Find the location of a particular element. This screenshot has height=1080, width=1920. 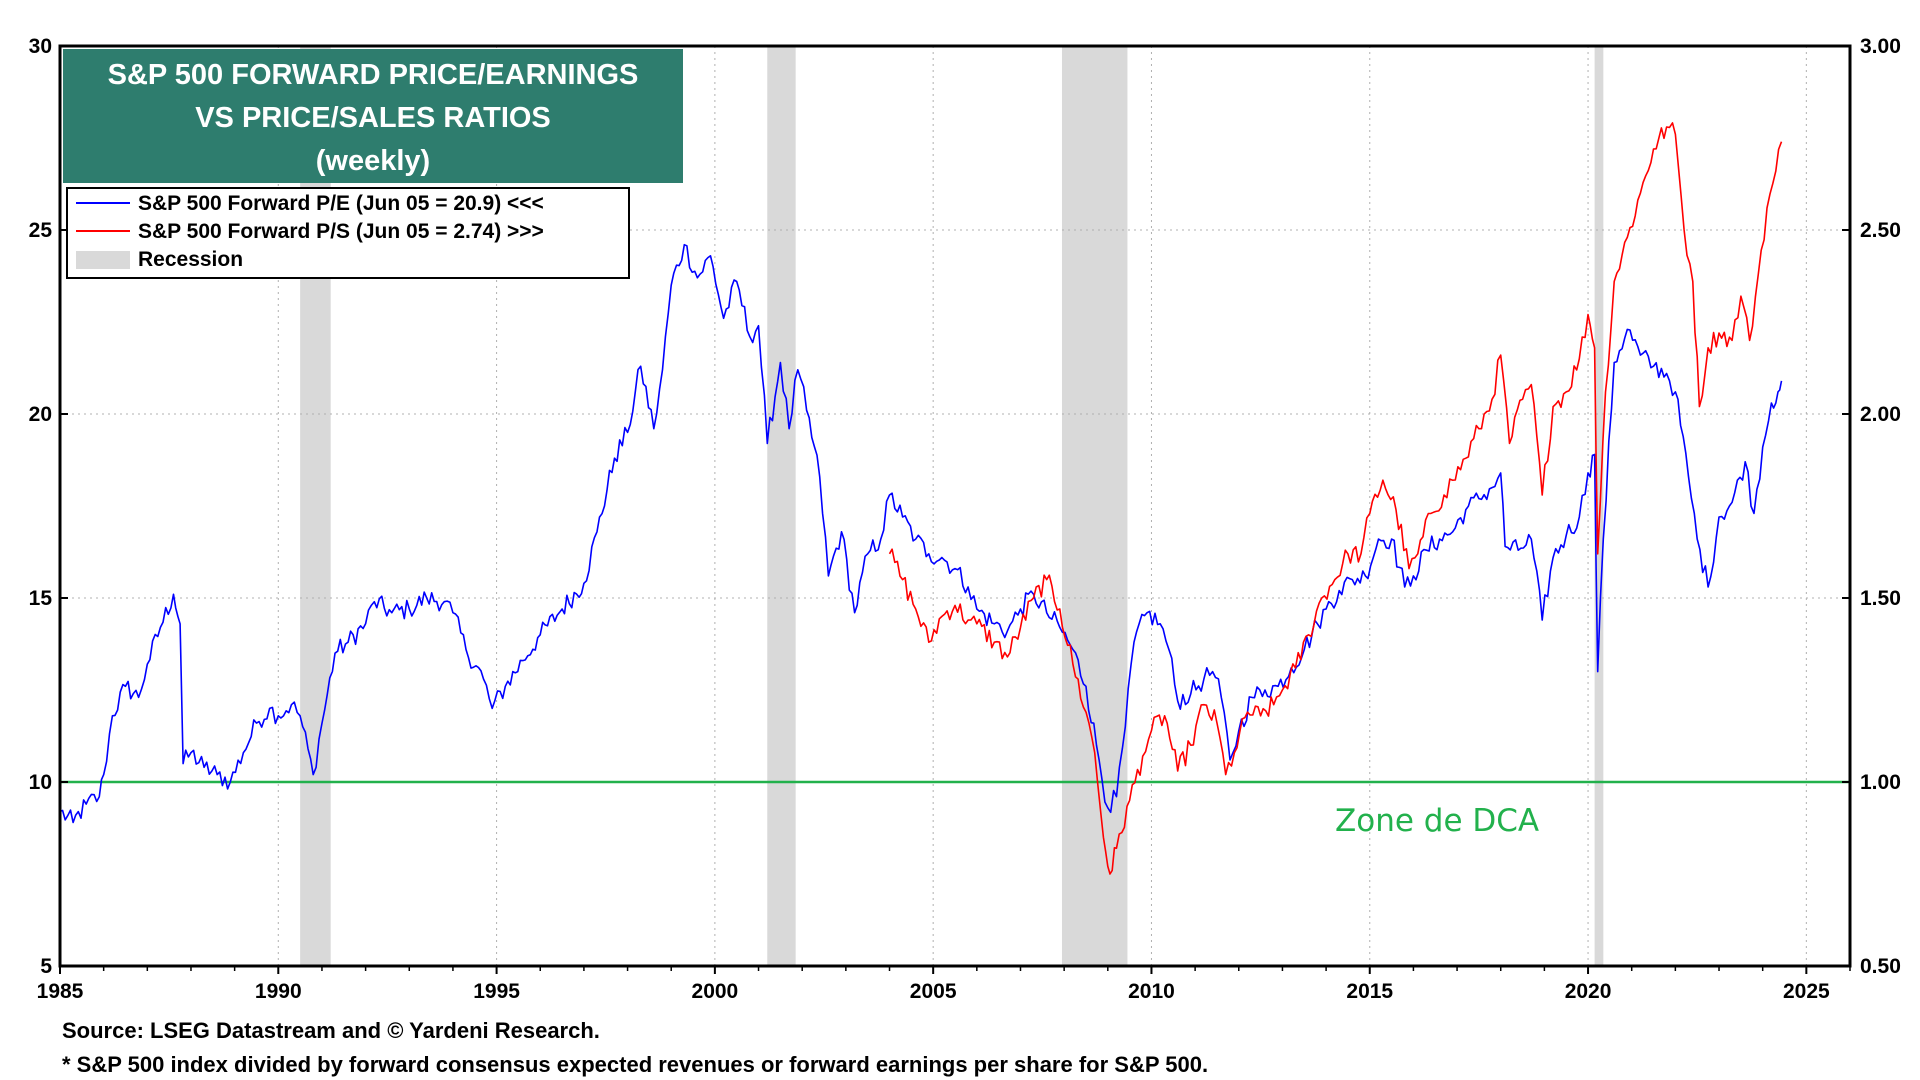

y-left-tick-label: 25 is located at coordinates (41, 230).